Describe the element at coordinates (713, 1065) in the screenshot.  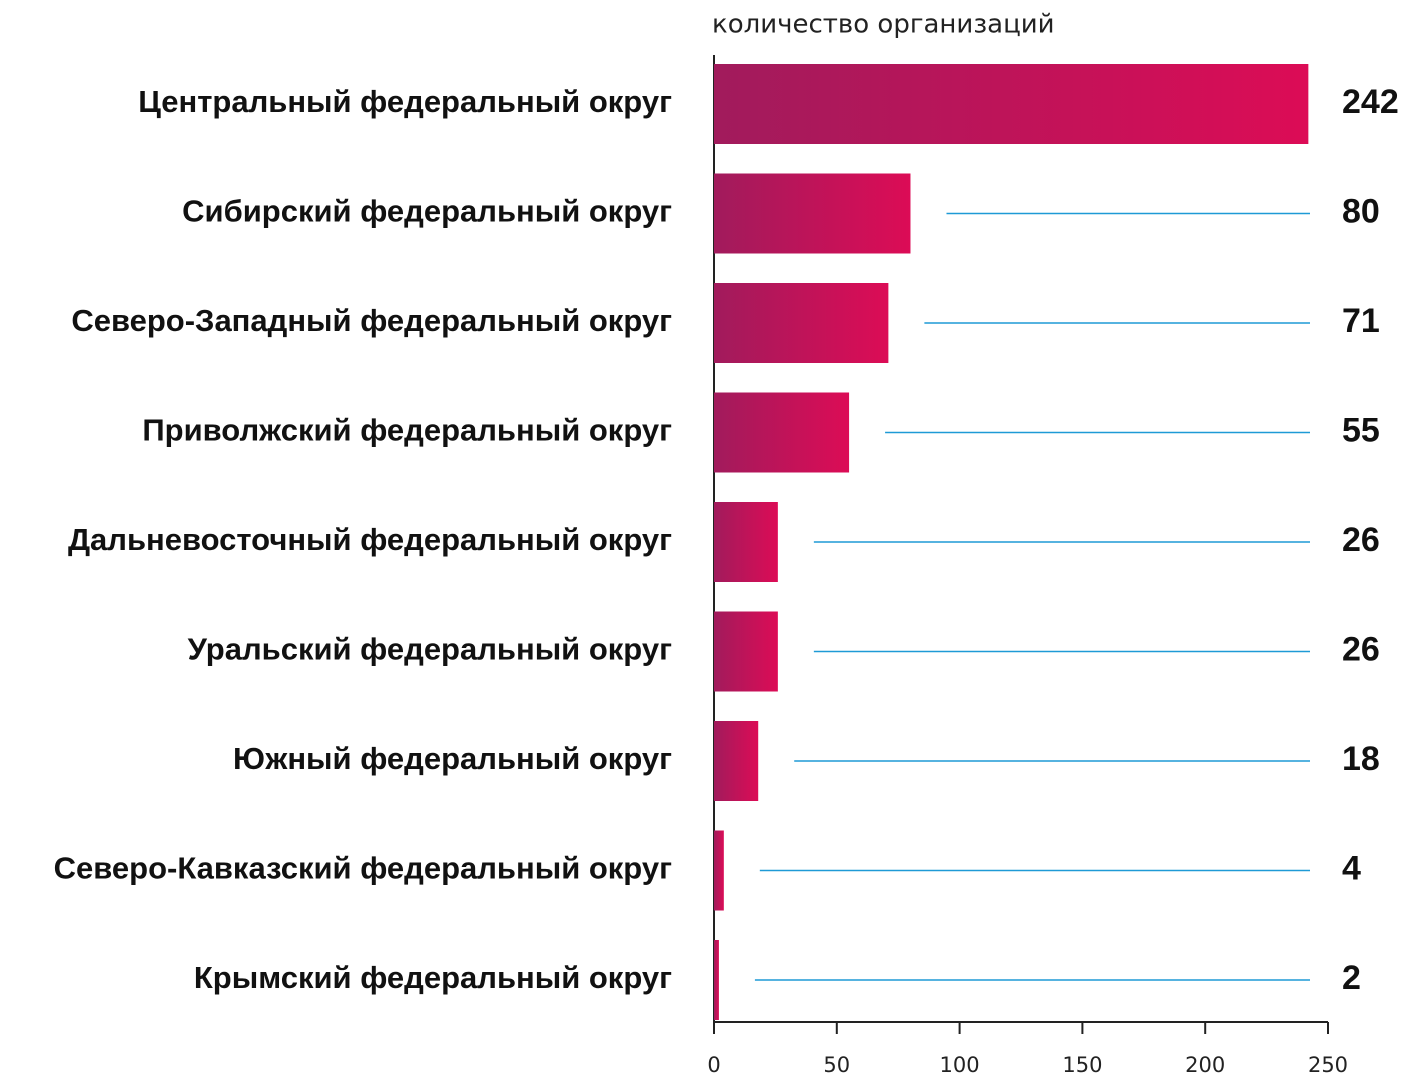
I see `x-tick-label: 0` at that location.